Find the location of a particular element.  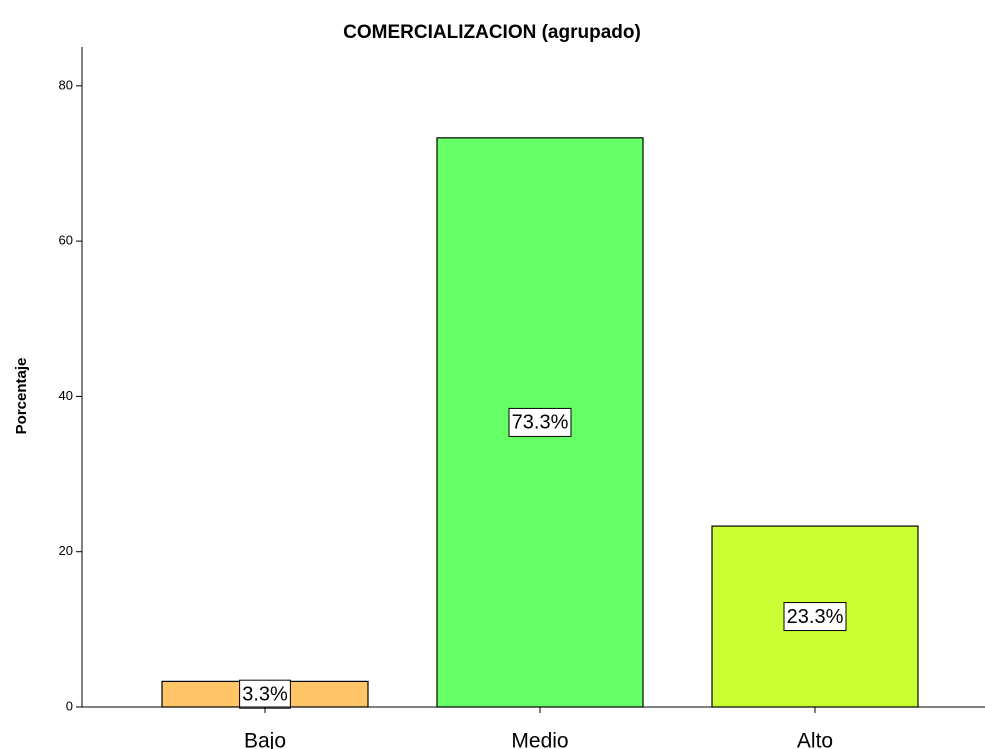

chart-title: COMERCIALIZACION (agrupado) is located at coordinates (492, 32).